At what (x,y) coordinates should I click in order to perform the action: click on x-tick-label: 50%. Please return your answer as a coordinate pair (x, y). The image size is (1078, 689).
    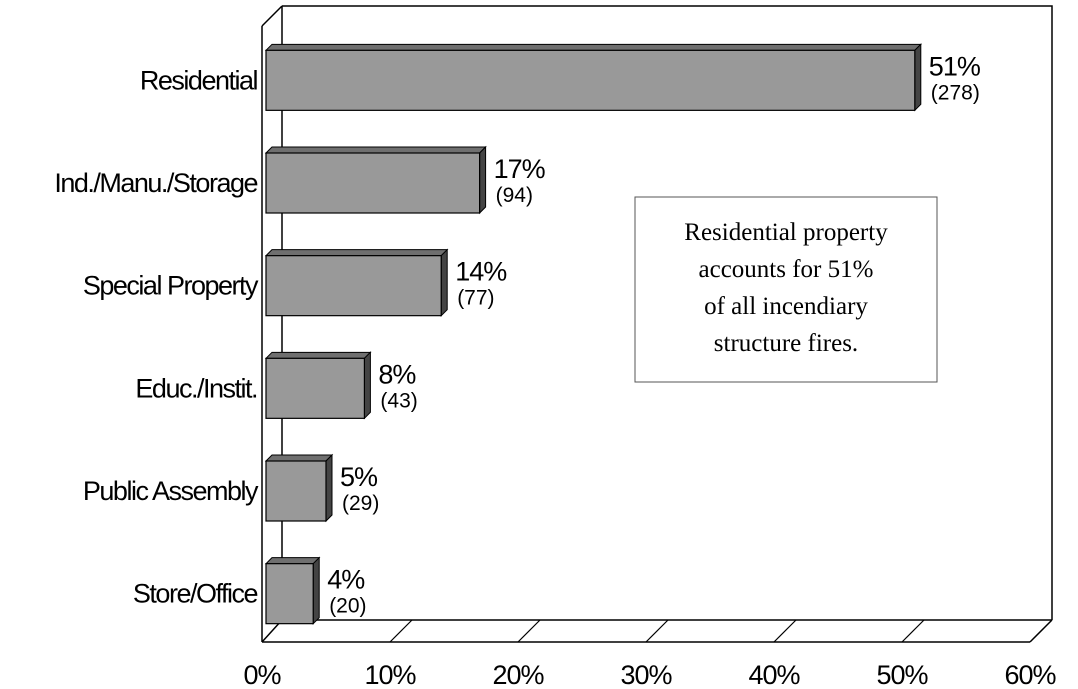
    Looking at the image, I should click on (902, 674).